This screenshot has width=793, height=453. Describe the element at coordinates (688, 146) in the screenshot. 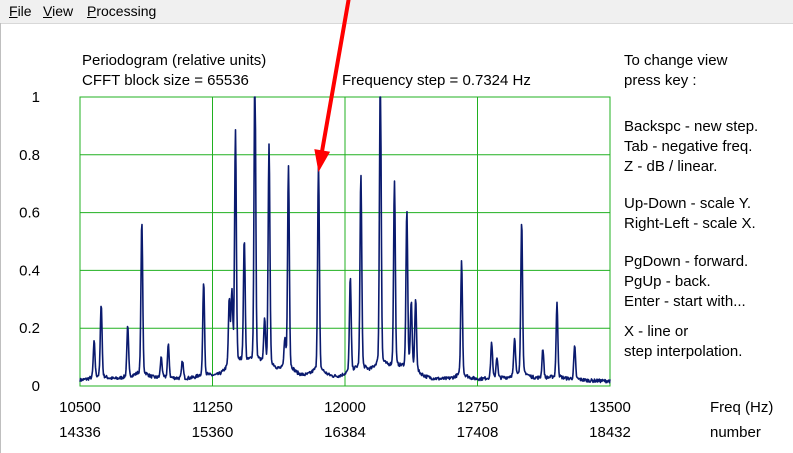

I see `help-line: Tab - negative freq.` at that location.